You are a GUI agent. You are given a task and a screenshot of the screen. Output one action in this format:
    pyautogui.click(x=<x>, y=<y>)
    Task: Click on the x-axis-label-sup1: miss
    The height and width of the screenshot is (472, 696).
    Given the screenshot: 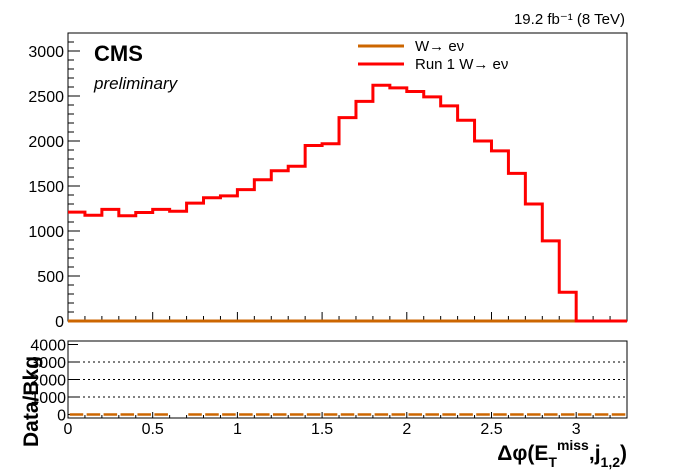 What is the action you would take?
    pyautogui.click(x=573, y=445)
    